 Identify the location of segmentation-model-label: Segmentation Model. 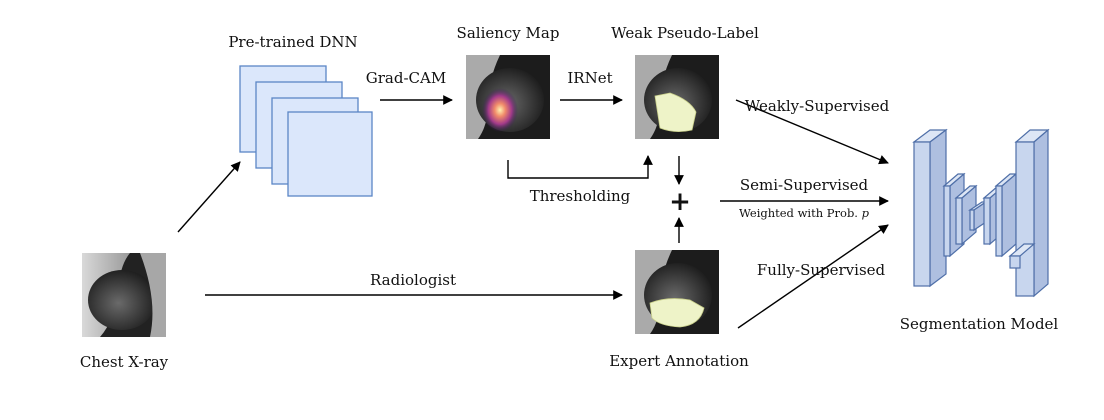
(979, 324).